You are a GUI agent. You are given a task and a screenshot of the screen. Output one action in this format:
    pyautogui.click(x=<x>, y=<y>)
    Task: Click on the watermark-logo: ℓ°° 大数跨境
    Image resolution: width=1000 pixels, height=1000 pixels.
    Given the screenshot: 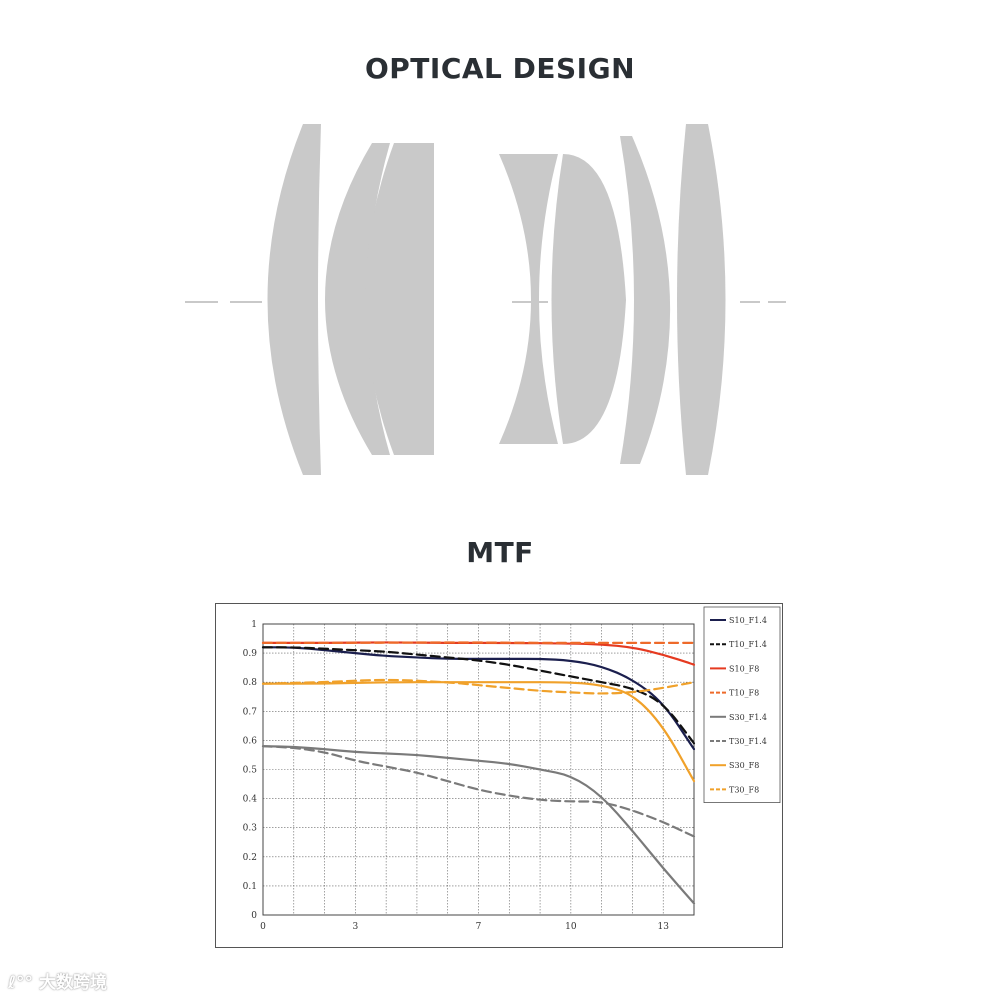 What is the action you would take?
    pyautogui.click(x=57, y=980)
    